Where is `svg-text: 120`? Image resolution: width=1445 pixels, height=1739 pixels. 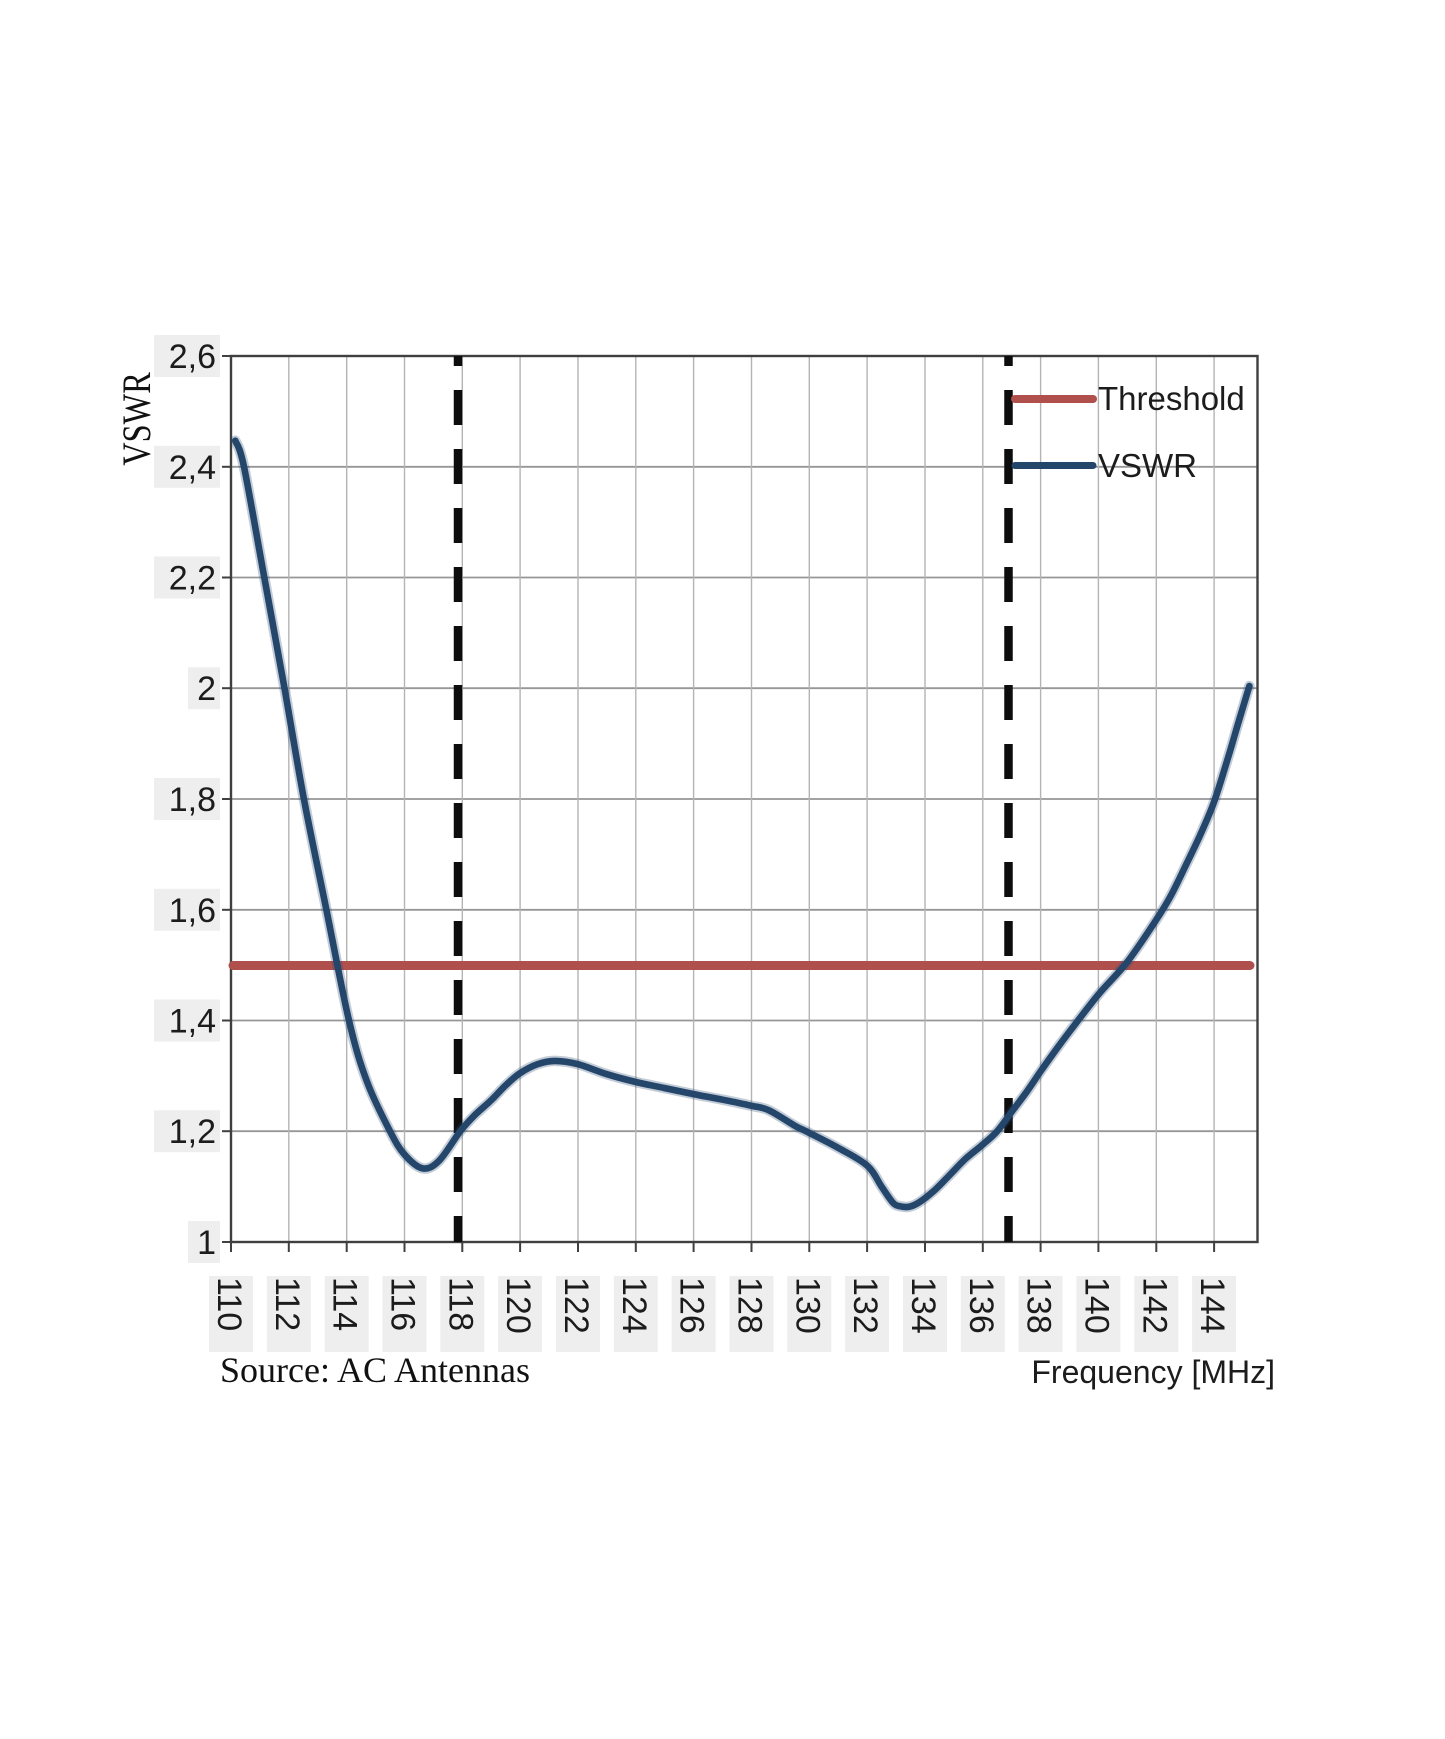 svg-text: 120 is located at coordinates (518, 1305).